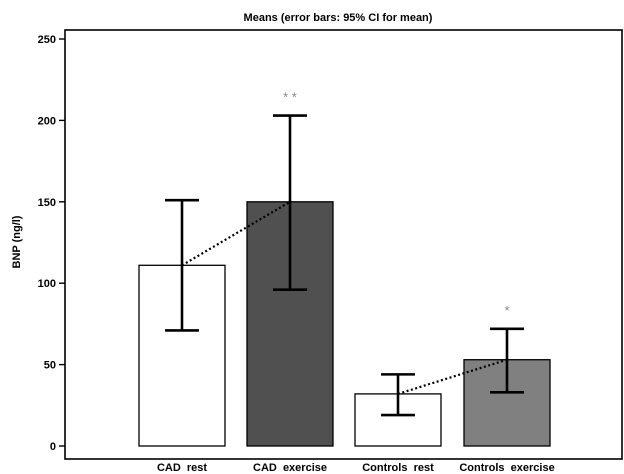 This screenshot has width=624, height=474. Describe the element at coordinates (53, 447) in the screenshot. I see `y-tick-label: 0` at that location.